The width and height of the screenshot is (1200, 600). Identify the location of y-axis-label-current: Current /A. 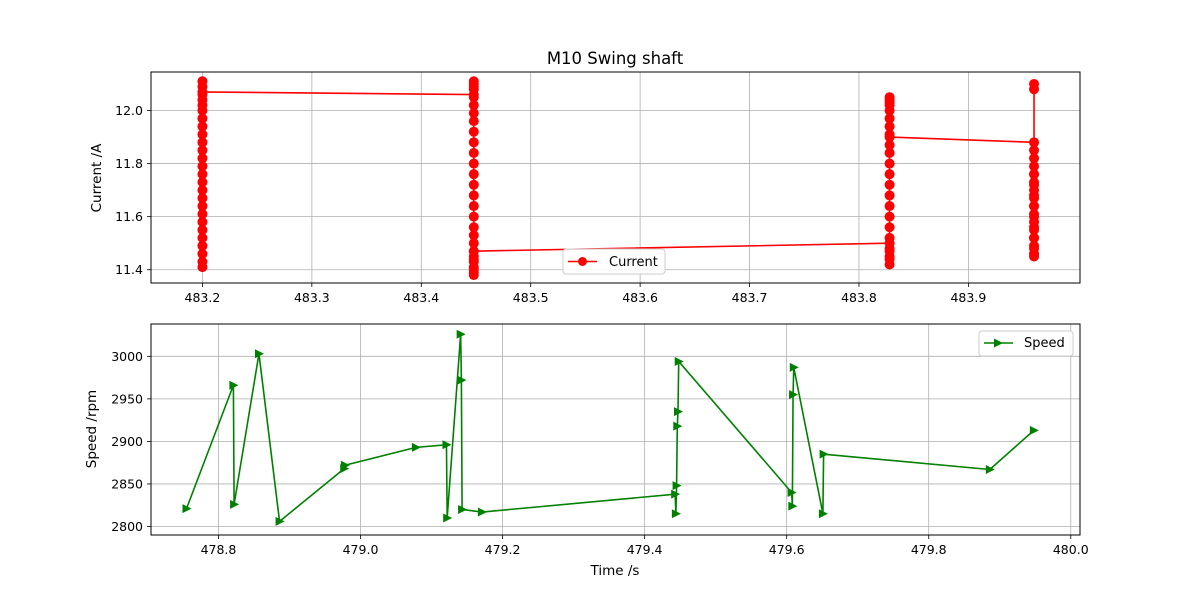
(97, 178).